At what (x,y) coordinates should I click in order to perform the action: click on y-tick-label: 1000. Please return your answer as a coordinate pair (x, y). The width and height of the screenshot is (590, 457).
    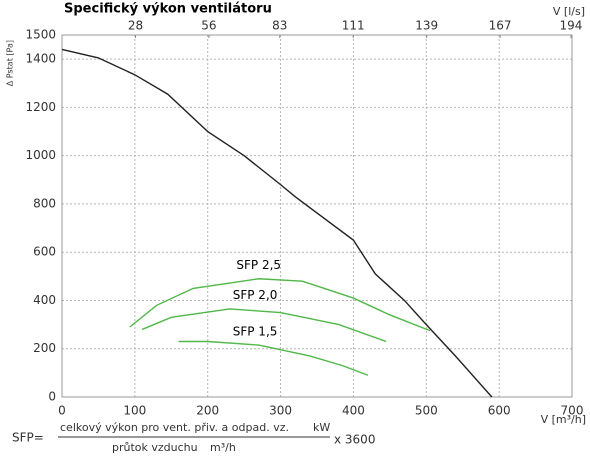
    Looking at the image, I should click on (40, 155).